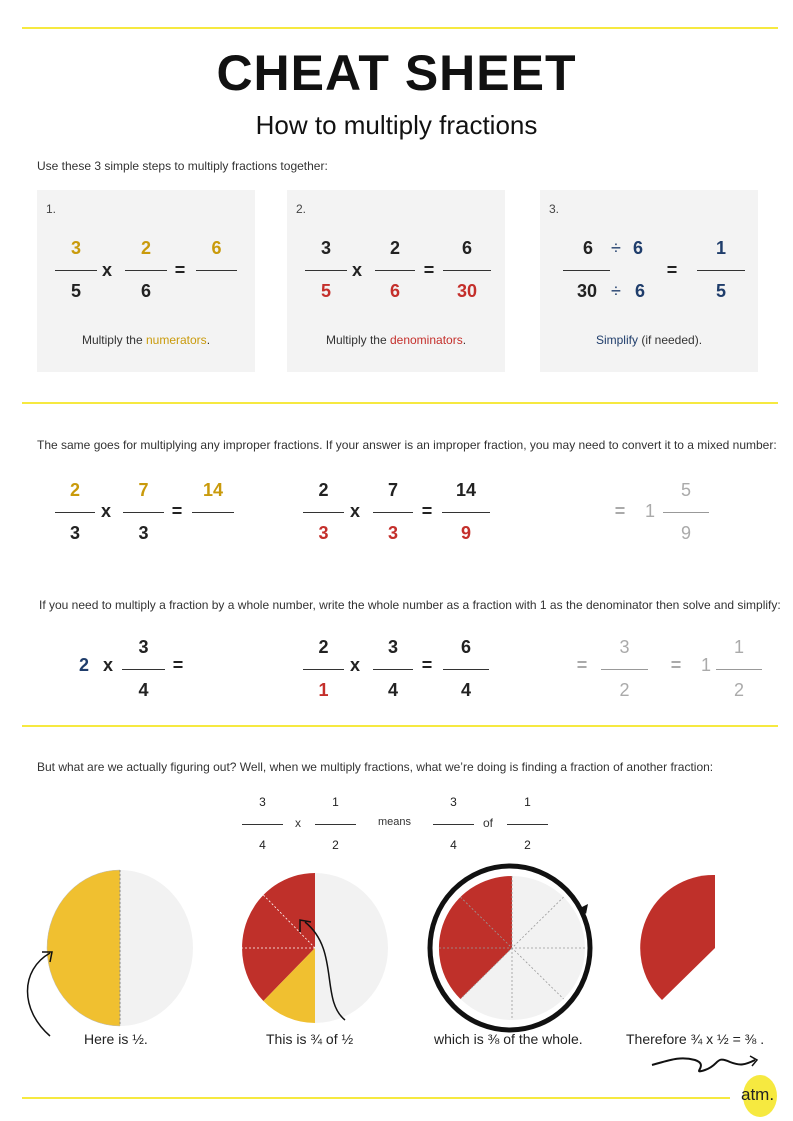  Describe the element at coordinates (213, 512) in the screenshot. I see `fraction: 14` at that location.